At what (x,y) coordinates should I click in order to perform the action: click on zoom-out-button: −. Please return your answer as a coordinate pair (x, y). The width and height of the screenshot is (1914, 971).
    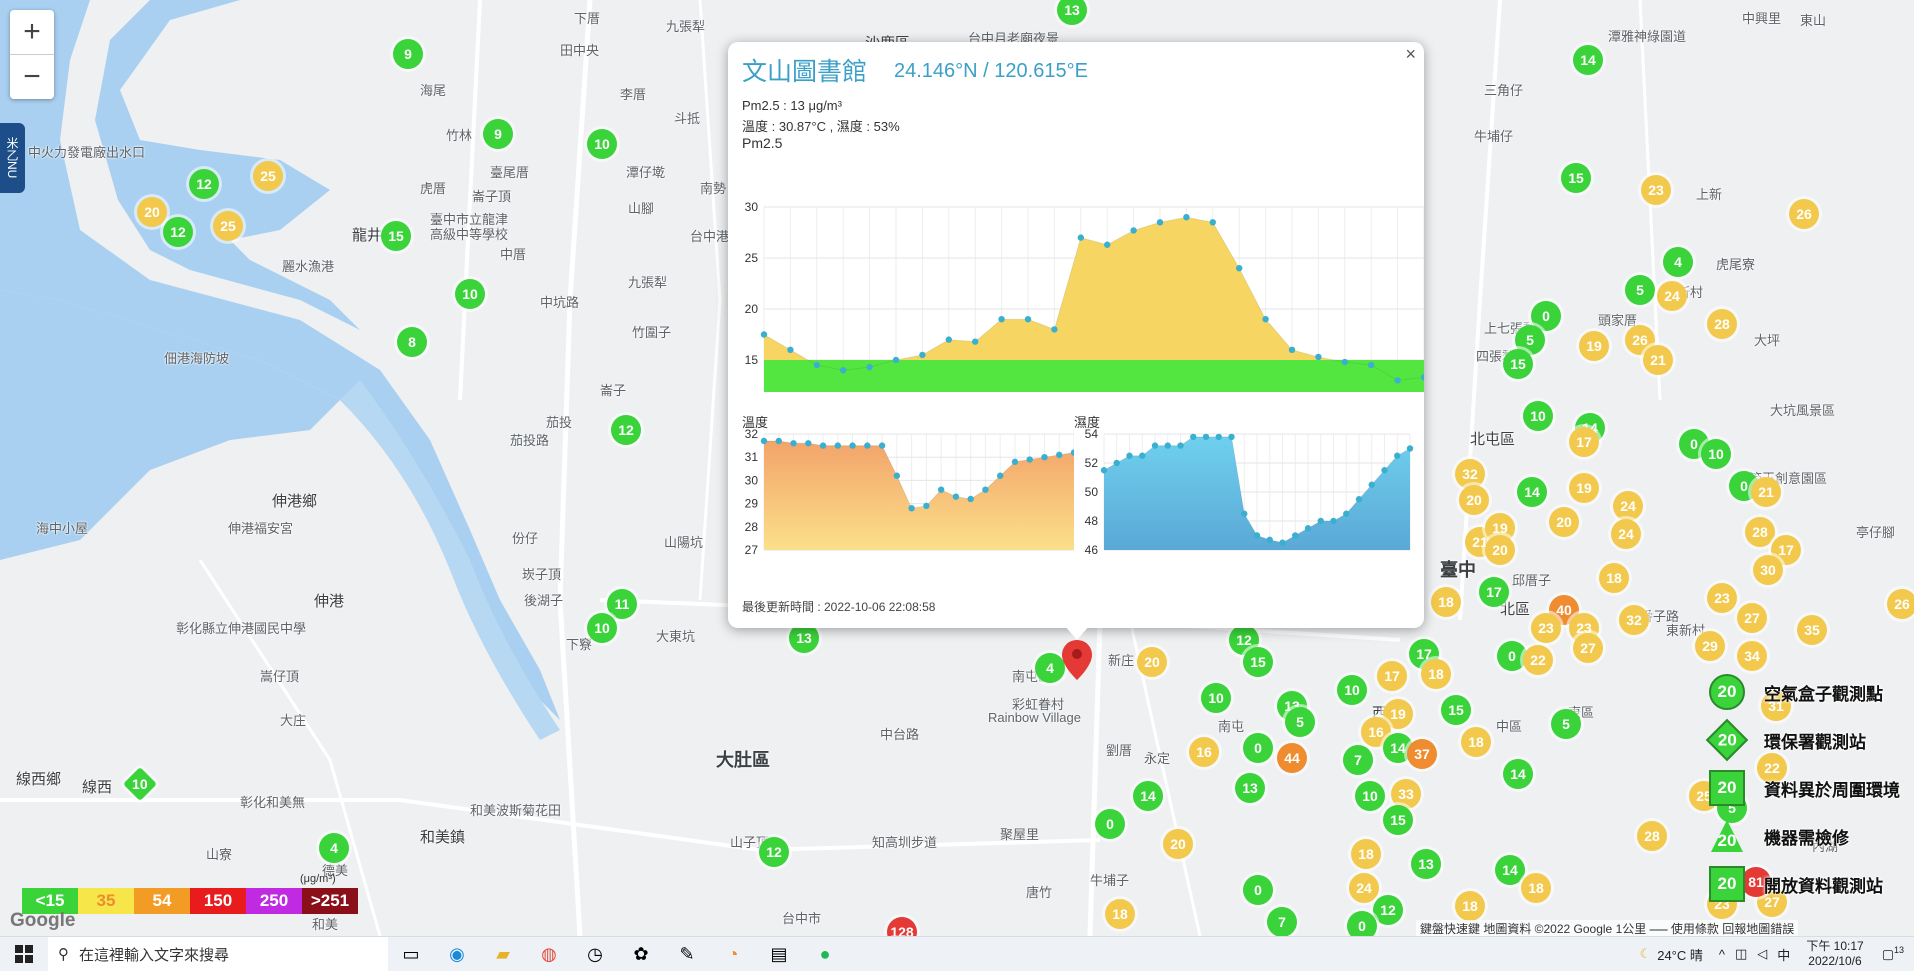
    Looking at the image, I should click on (32, 76).